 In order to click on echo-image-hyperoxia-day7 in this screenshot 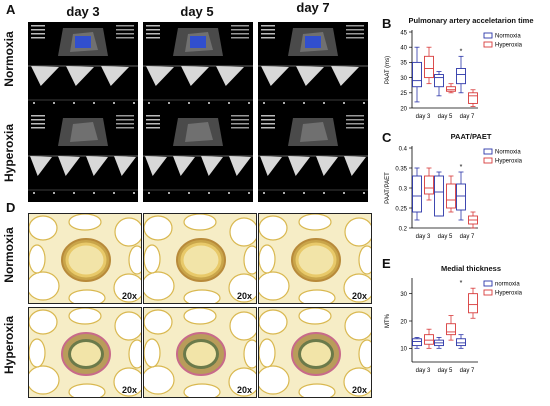, I will do `click(313, 157)`.